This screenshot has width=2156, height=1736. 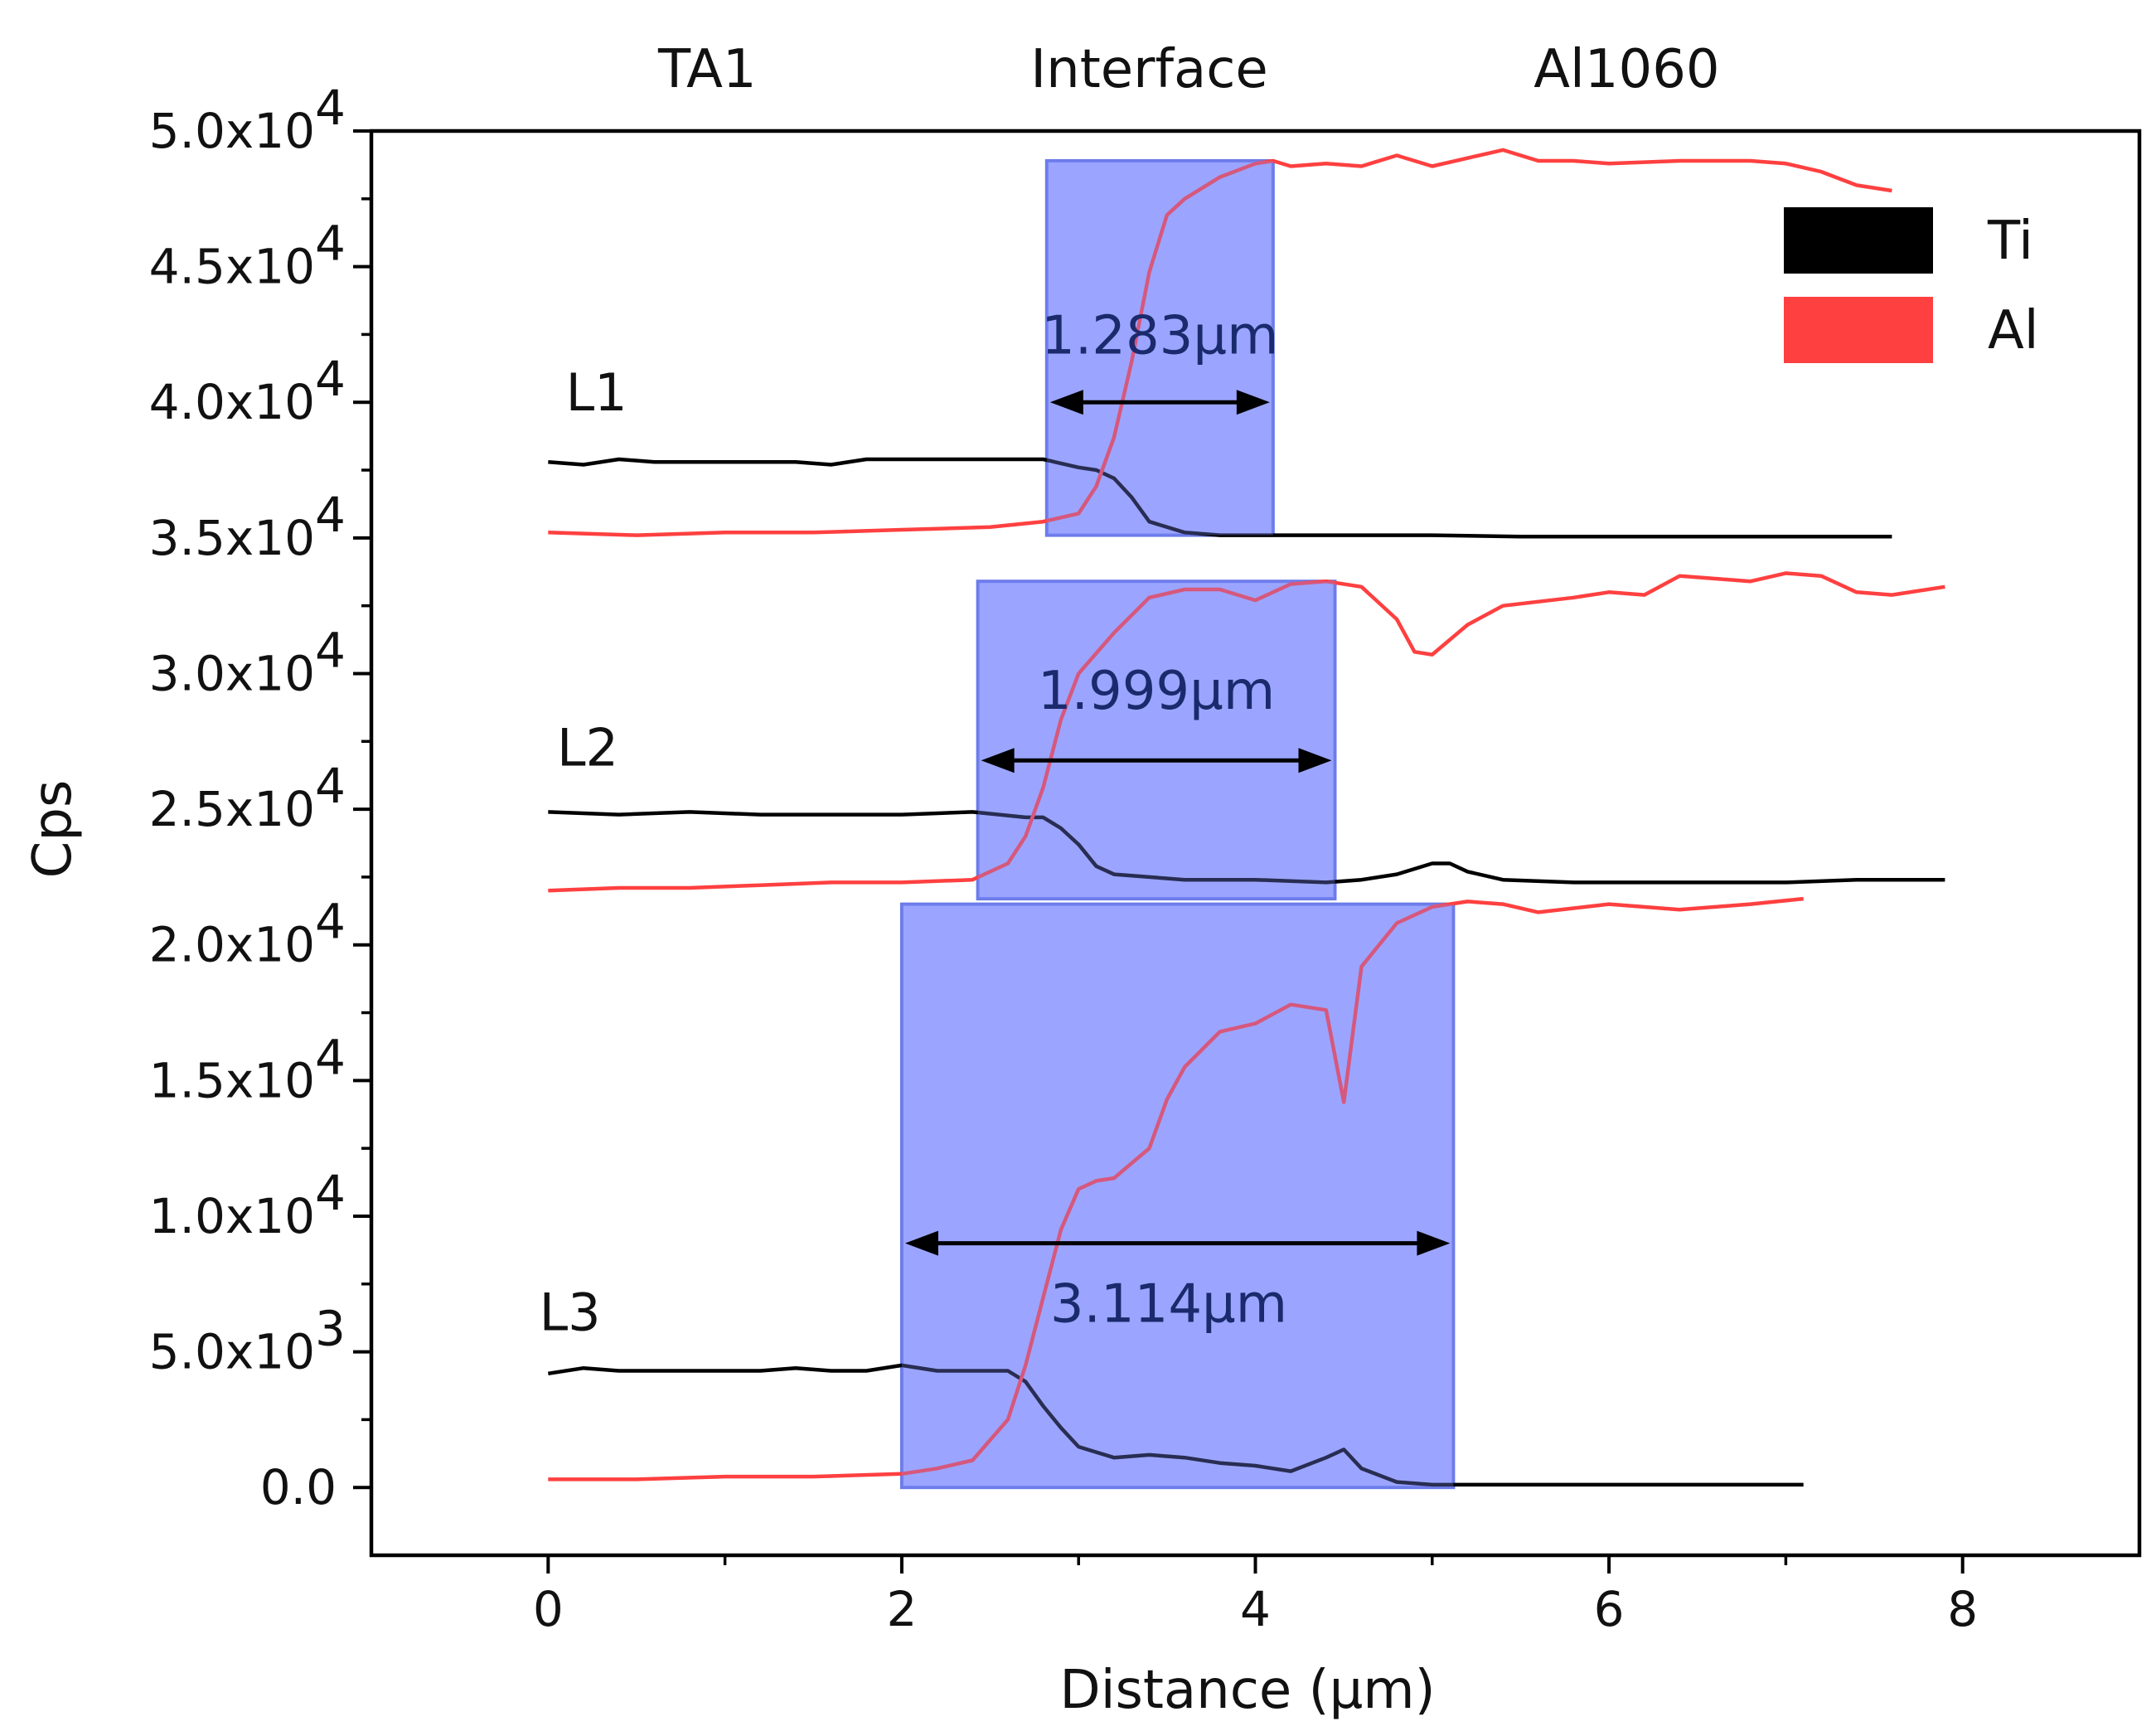 I want to click on interface-box-overlay-l3, so click(x=1177, y=1196).